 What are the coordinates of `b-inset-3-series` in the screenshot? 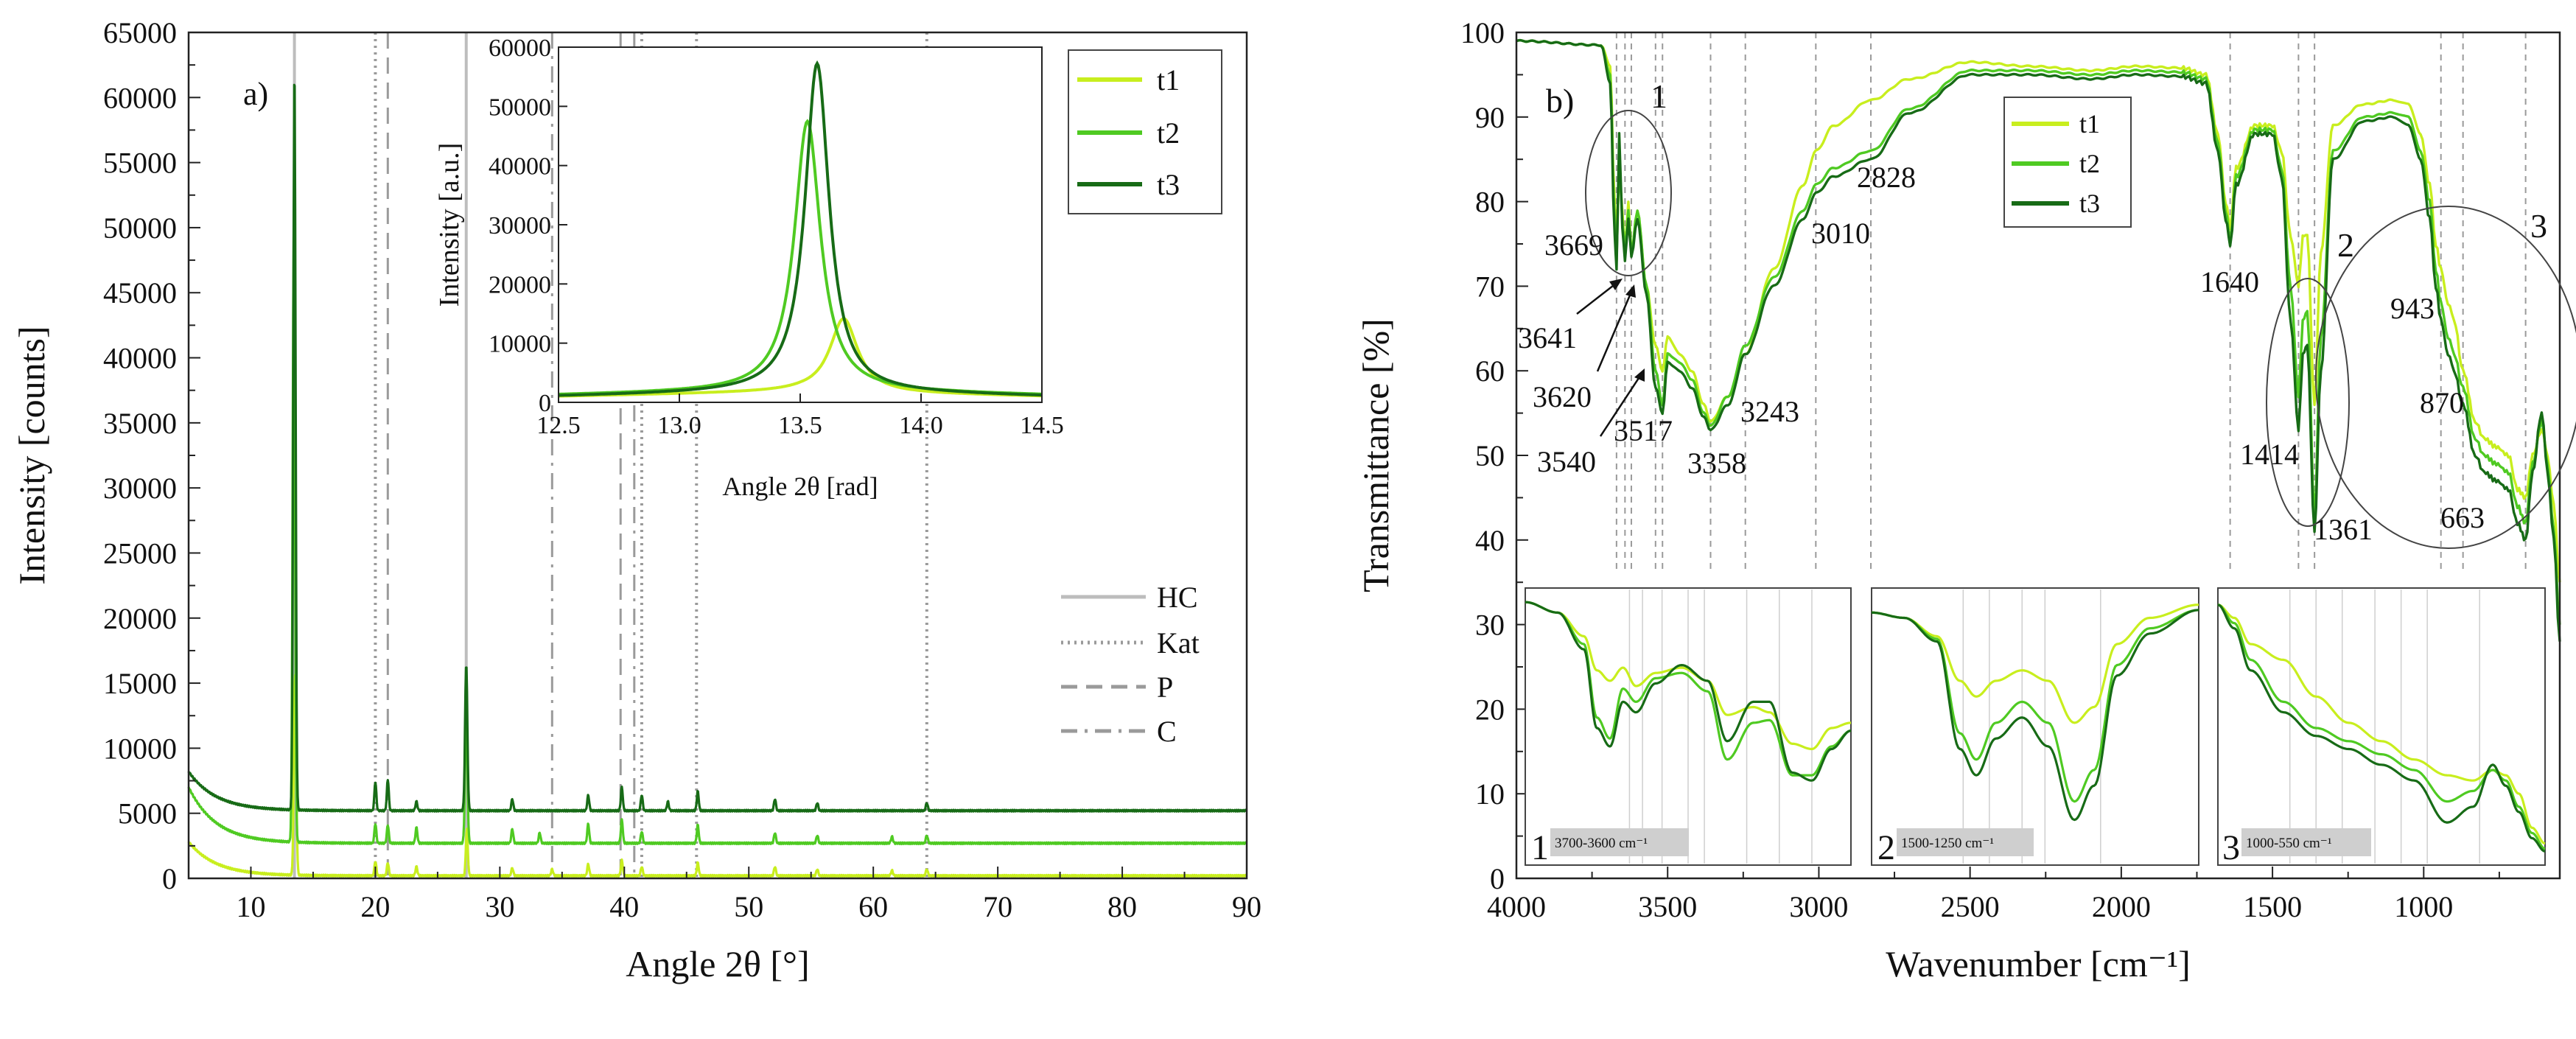 It's located at (2381, 728).